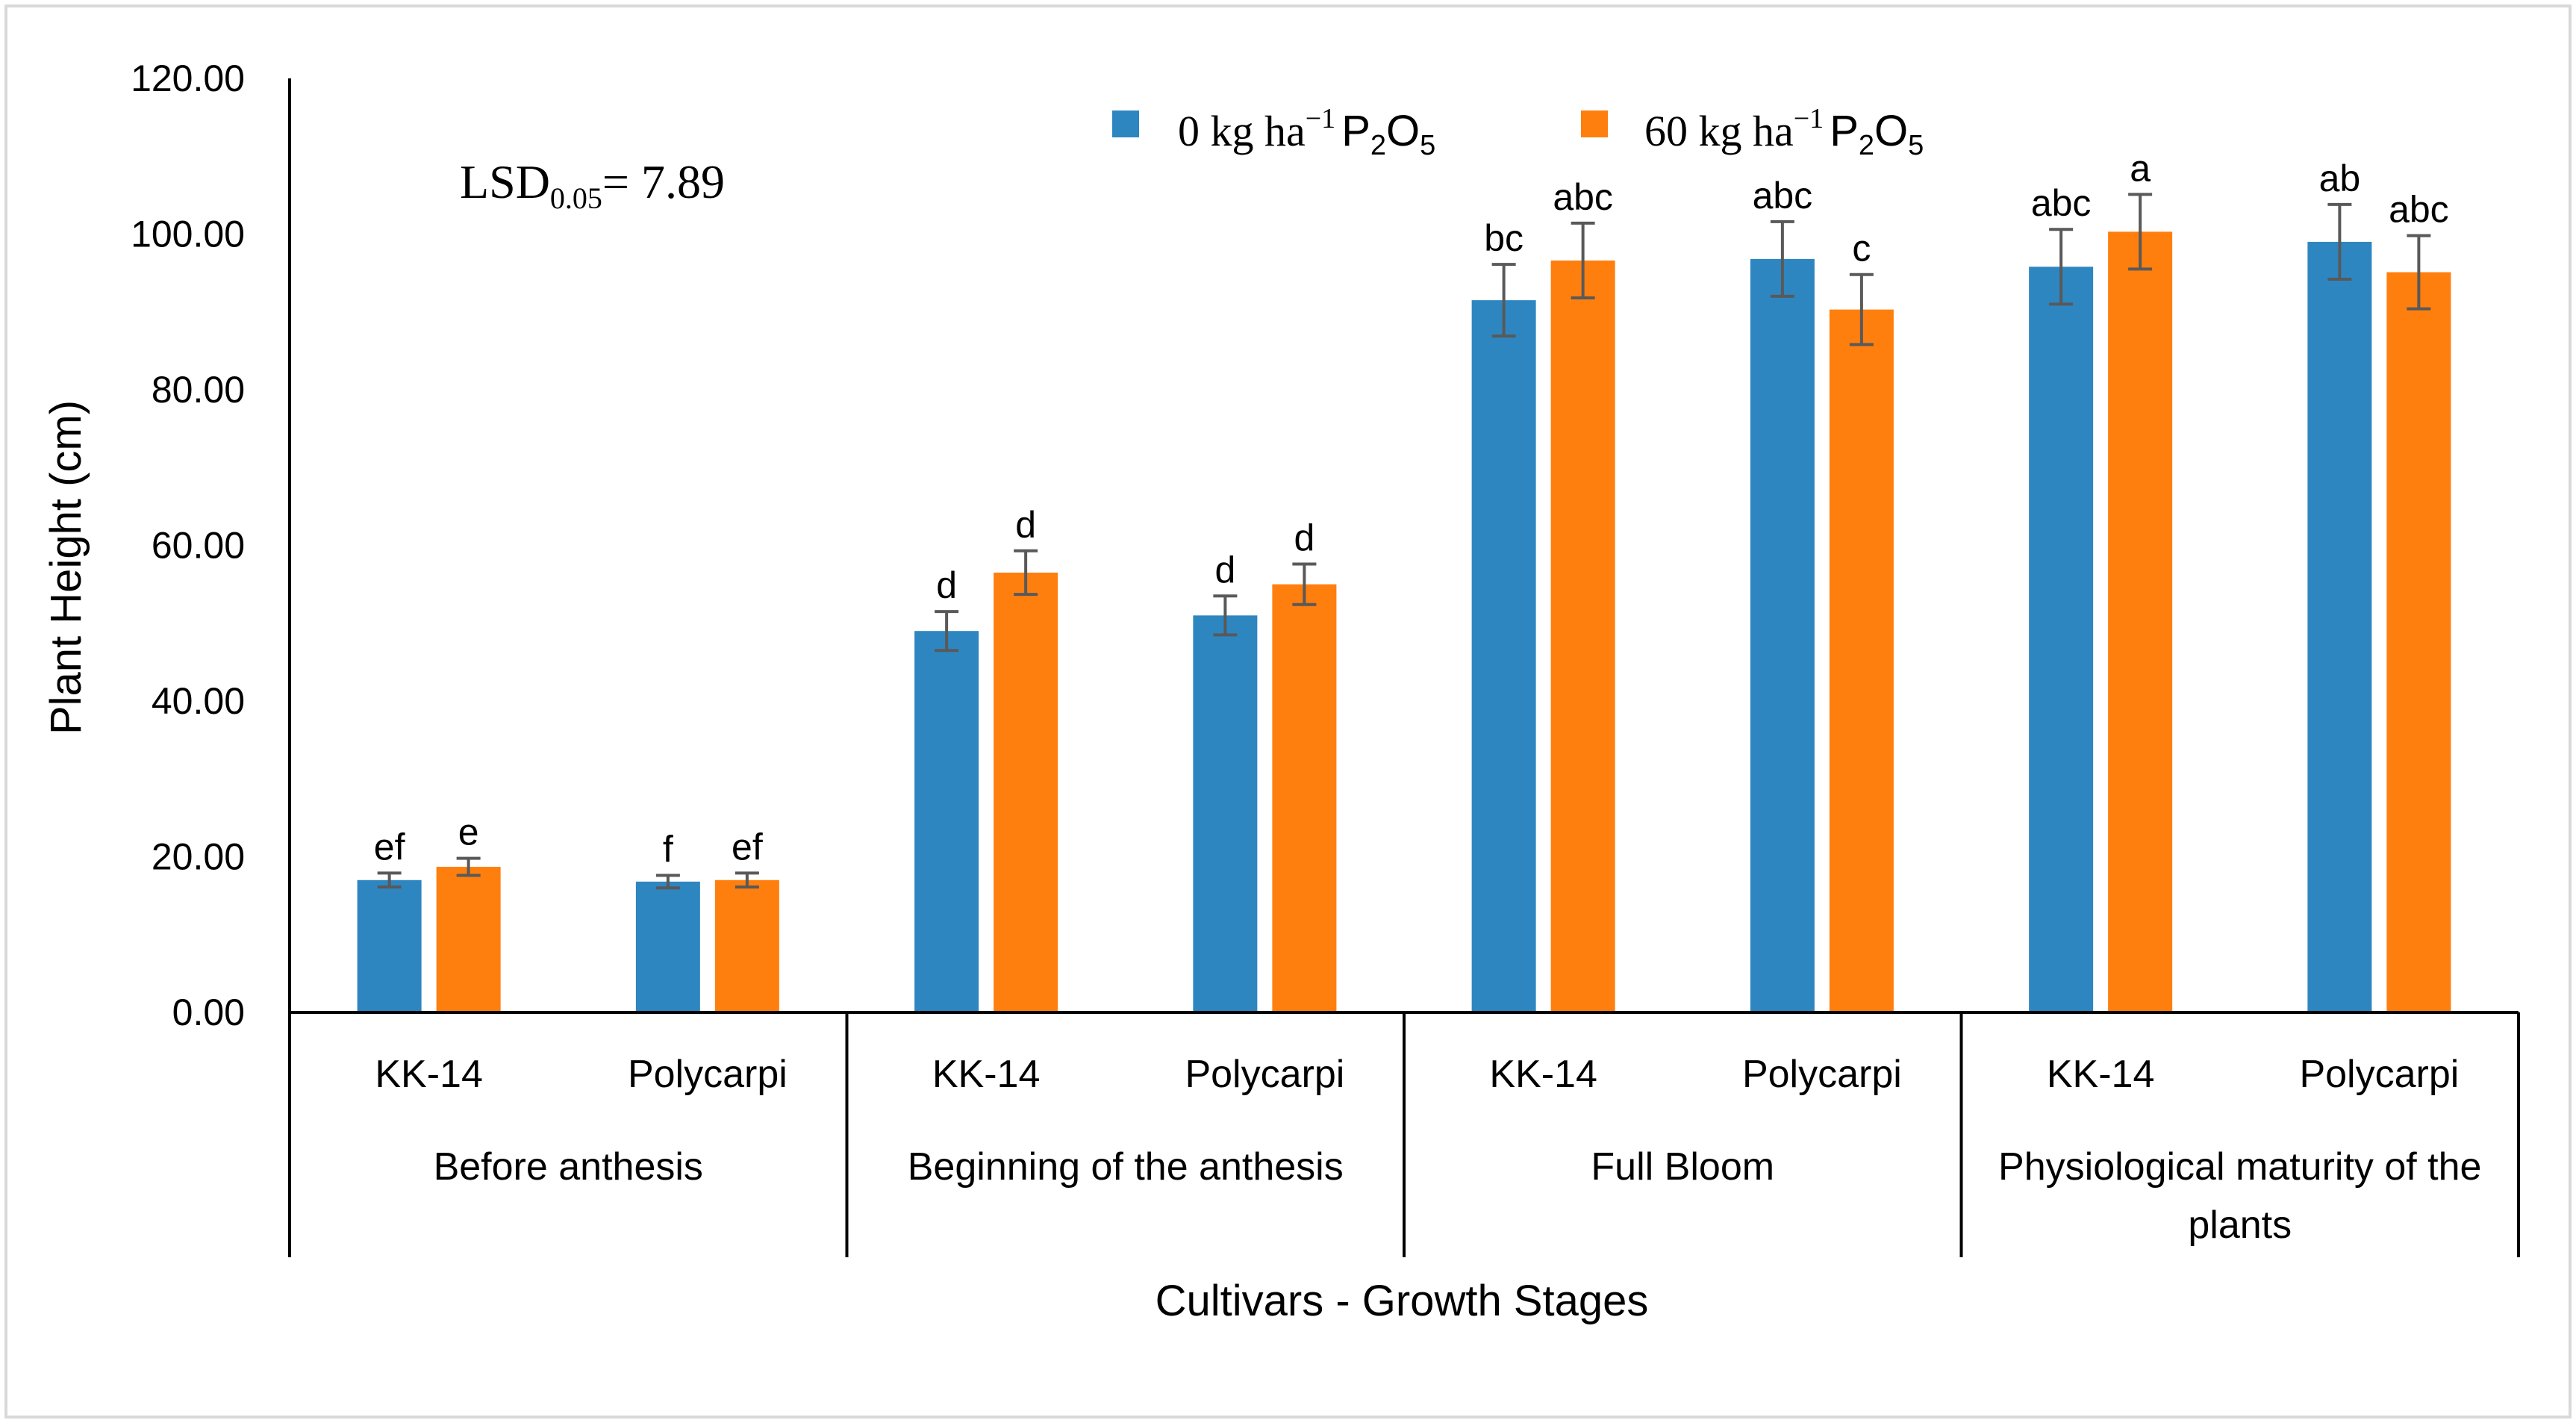 The image size is (2576, 1423). I want to click on significance-letter: bc, so click(1504, 238).